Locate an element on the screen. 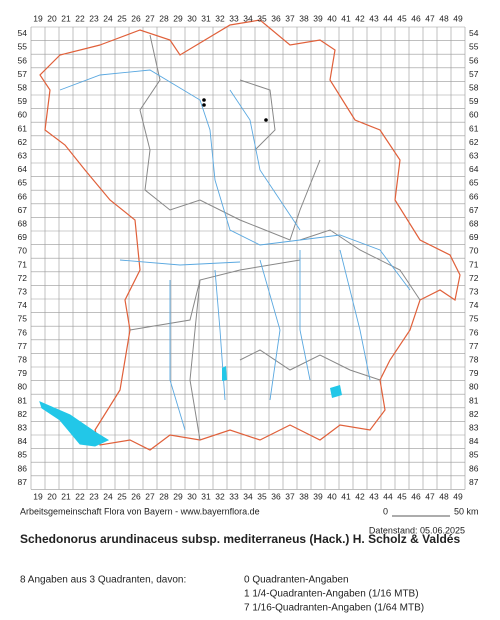  row-label: 67 is located at coordinates (474, 210).